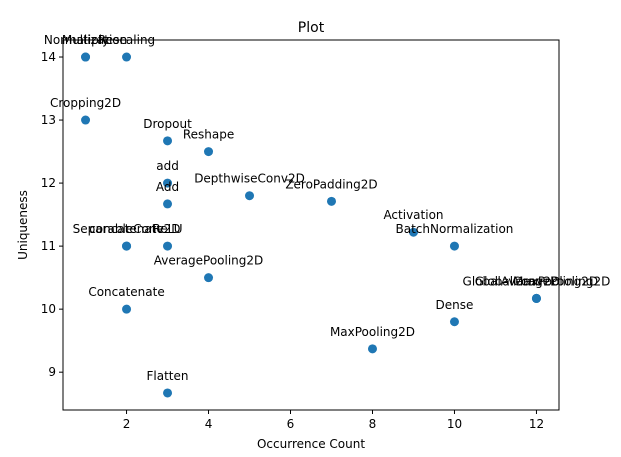 The image size is (621, 457). I want to click on data-point-label: DepthwiseConv2D, so click(249, 179).